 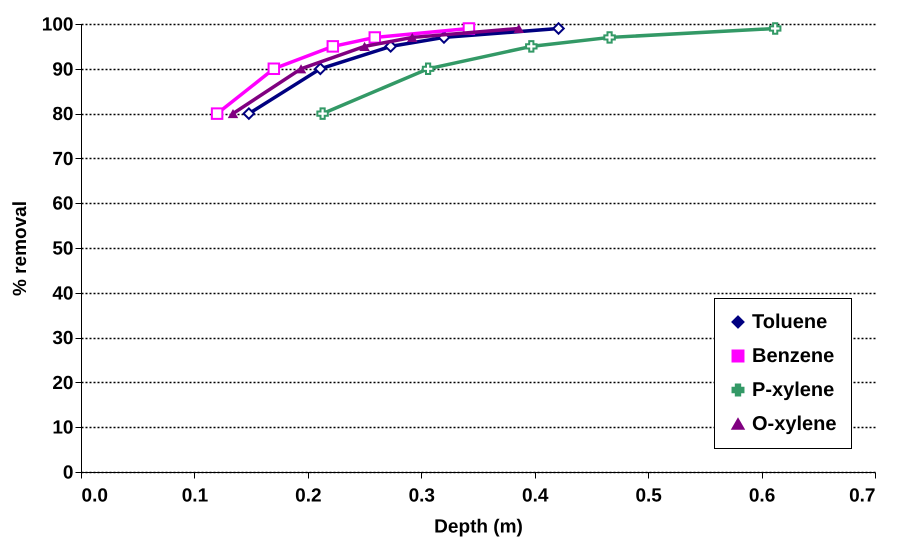 What do you see at coordinates (63, 249) in the screenshot?
I see `y-tick-label: 50` at bounding box center [63, 249].